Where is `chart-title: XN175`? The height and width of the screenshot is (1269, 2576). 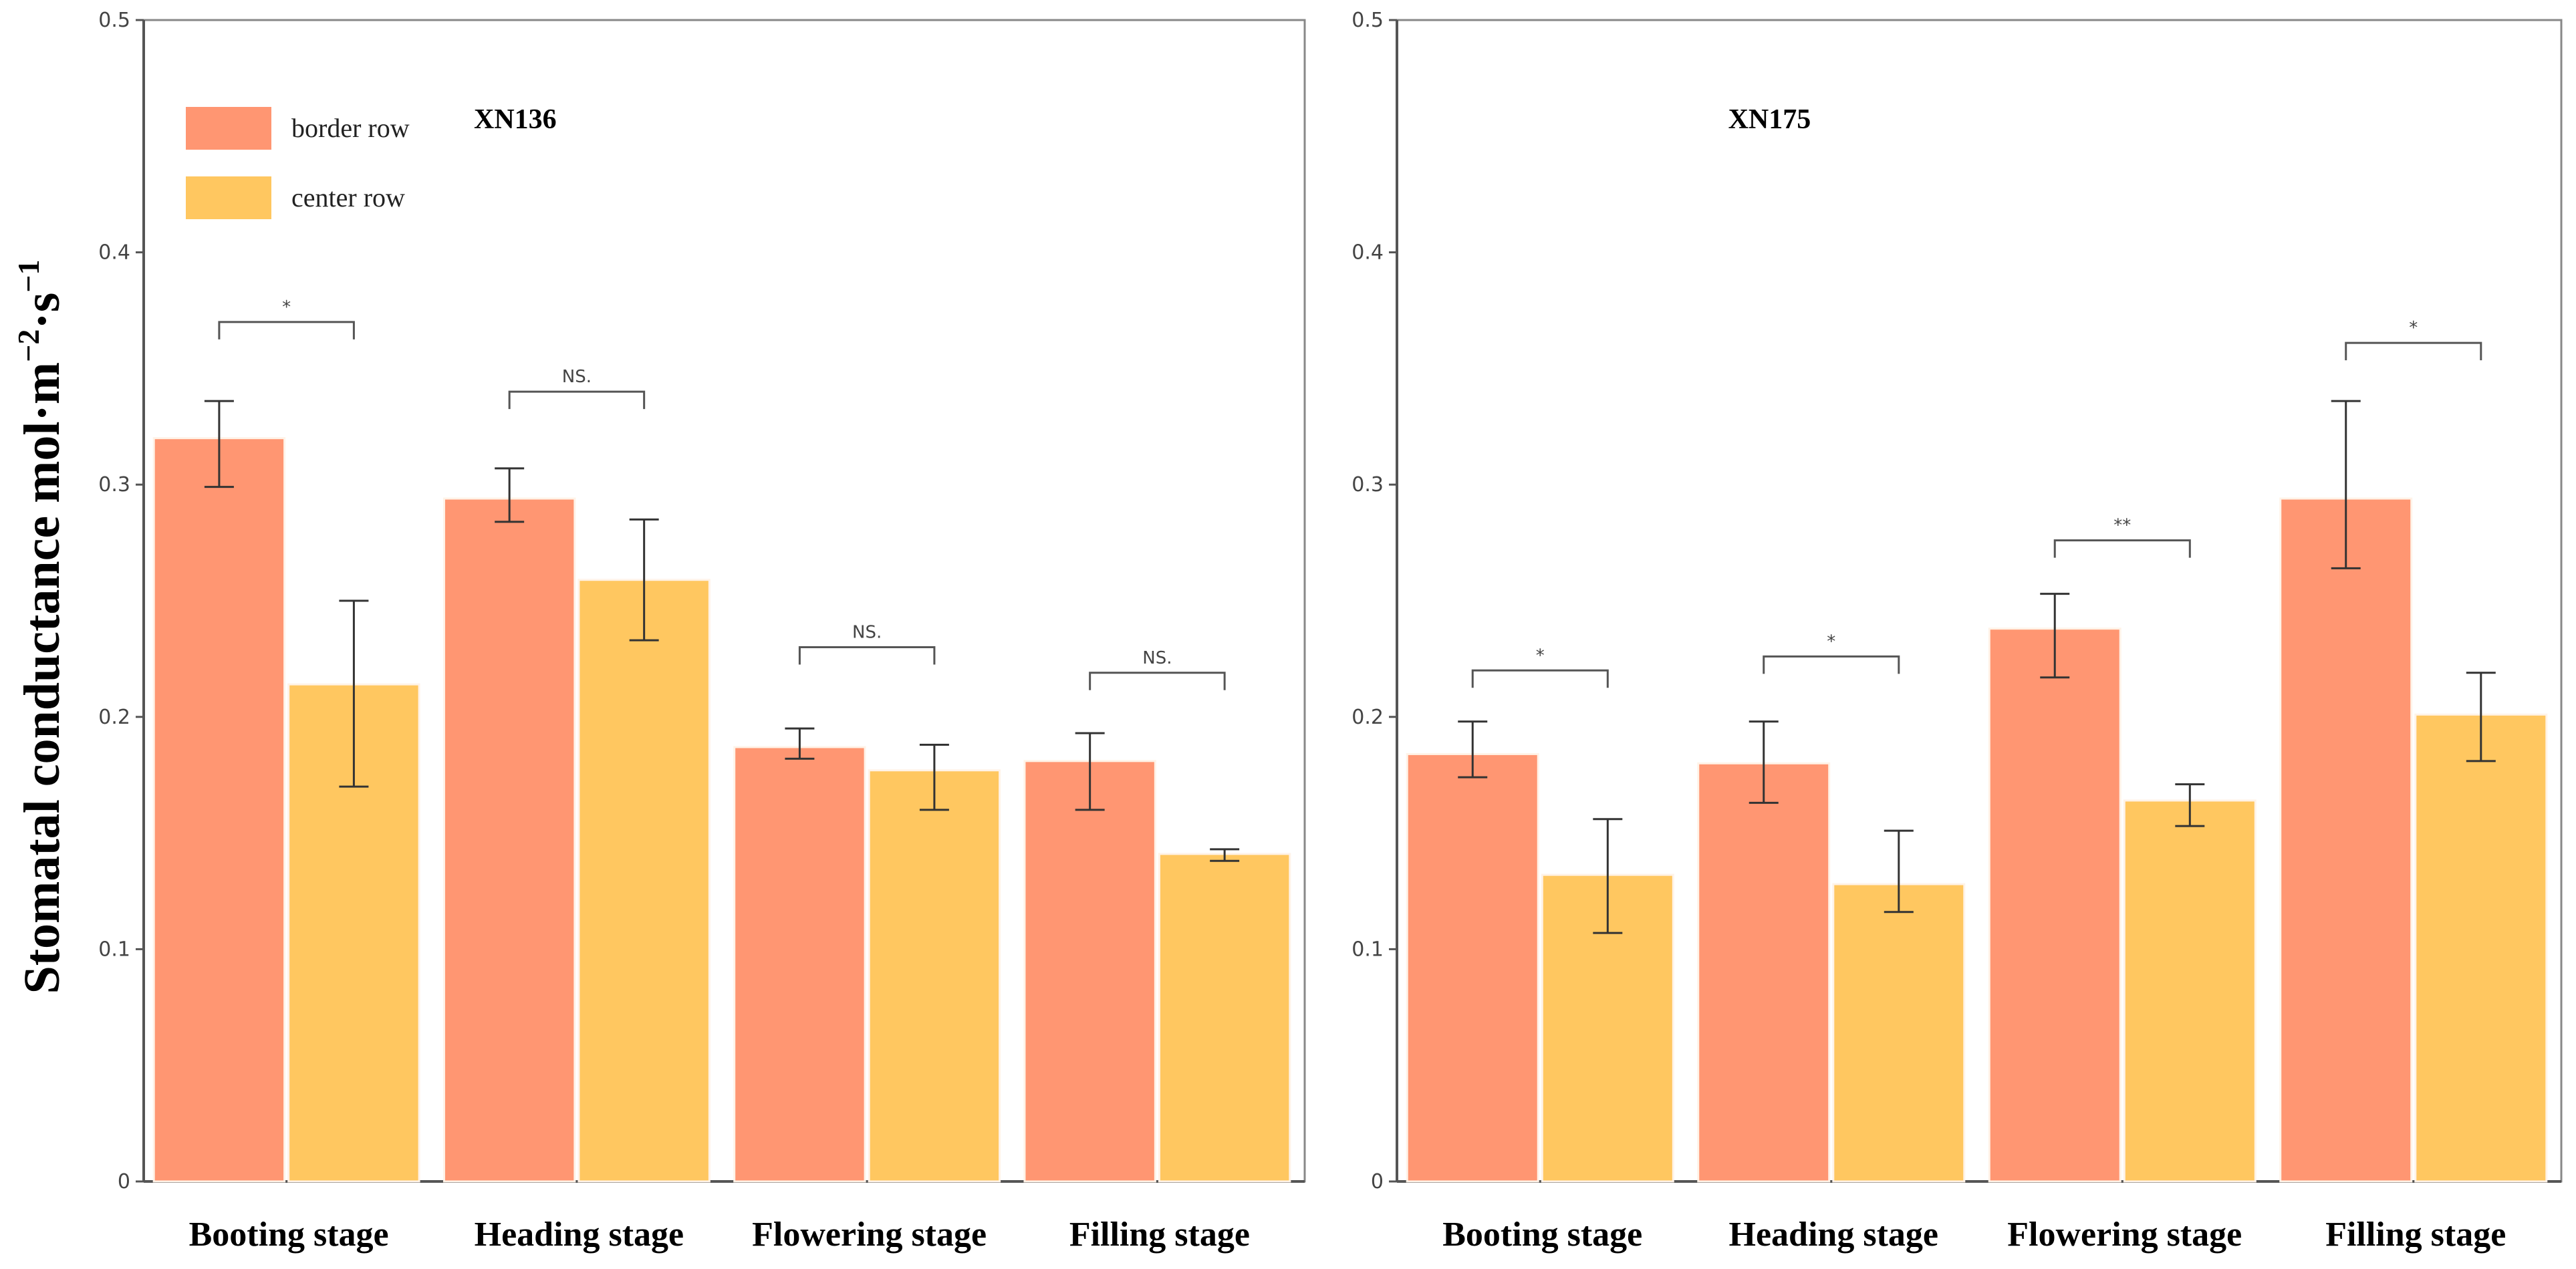
chart-title: XN175 is located at coordinates (1770, 119).